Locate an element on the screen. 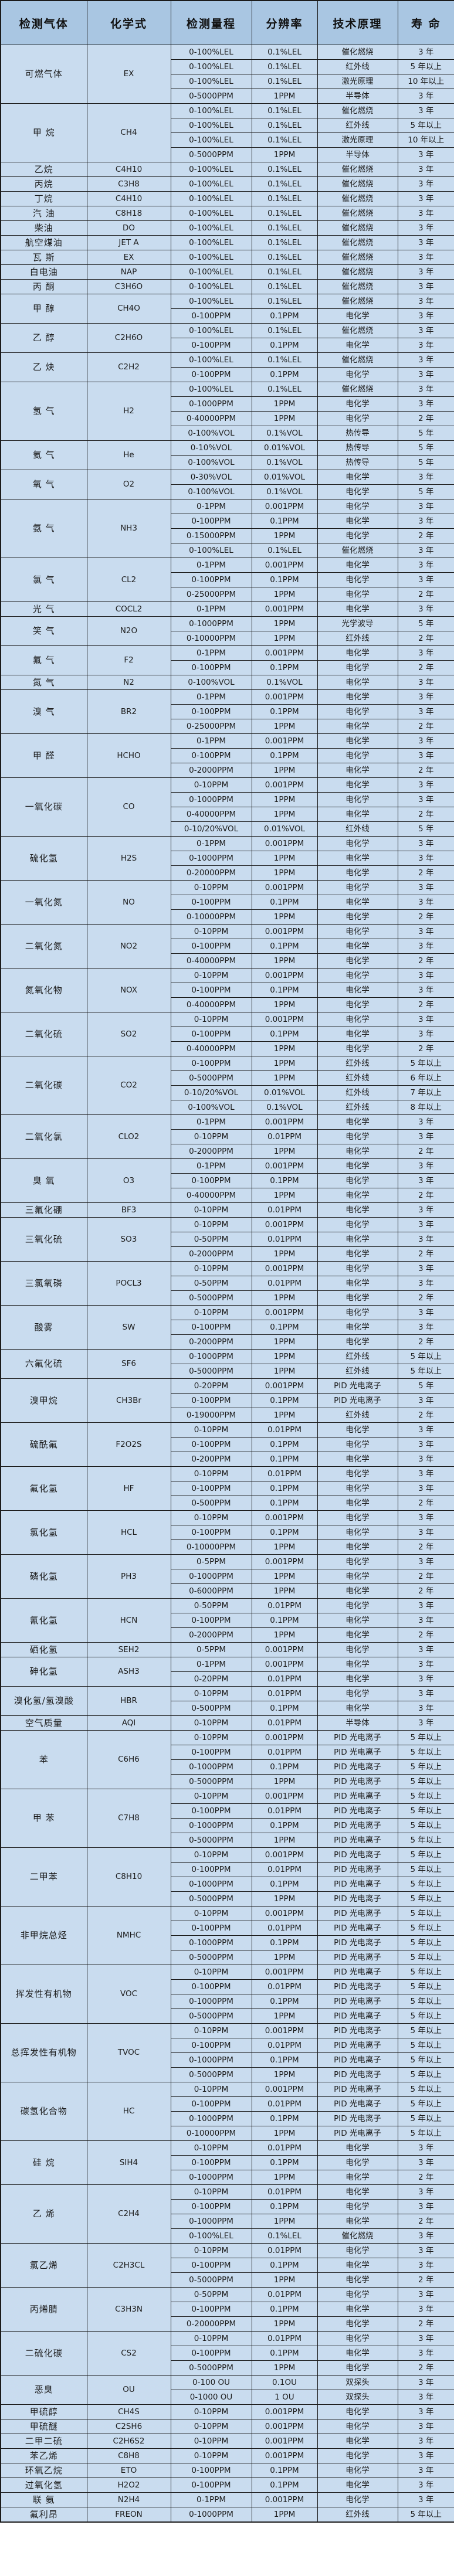 The width and height of the screenshot is (454, 2576). gas-name-cell: 六氟化硫 is located at coordinates (43, 1364).